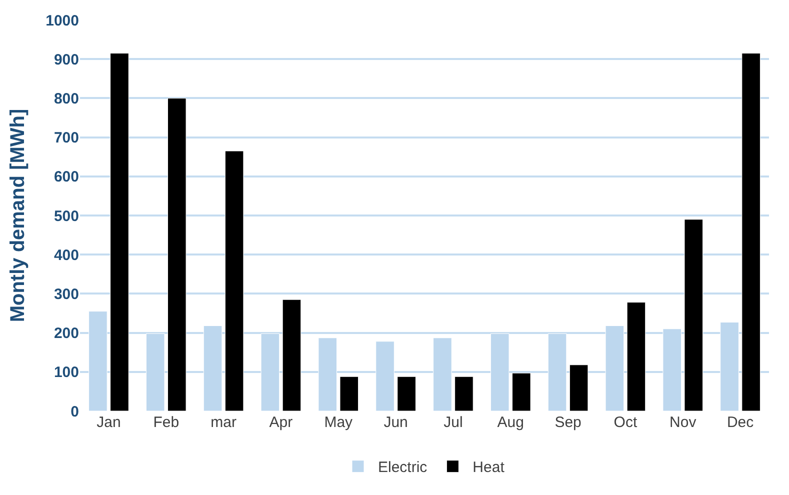  Describe the element at coordinates (66, 138) in the screenshot. I see `y-tick-label: 700` at that location.